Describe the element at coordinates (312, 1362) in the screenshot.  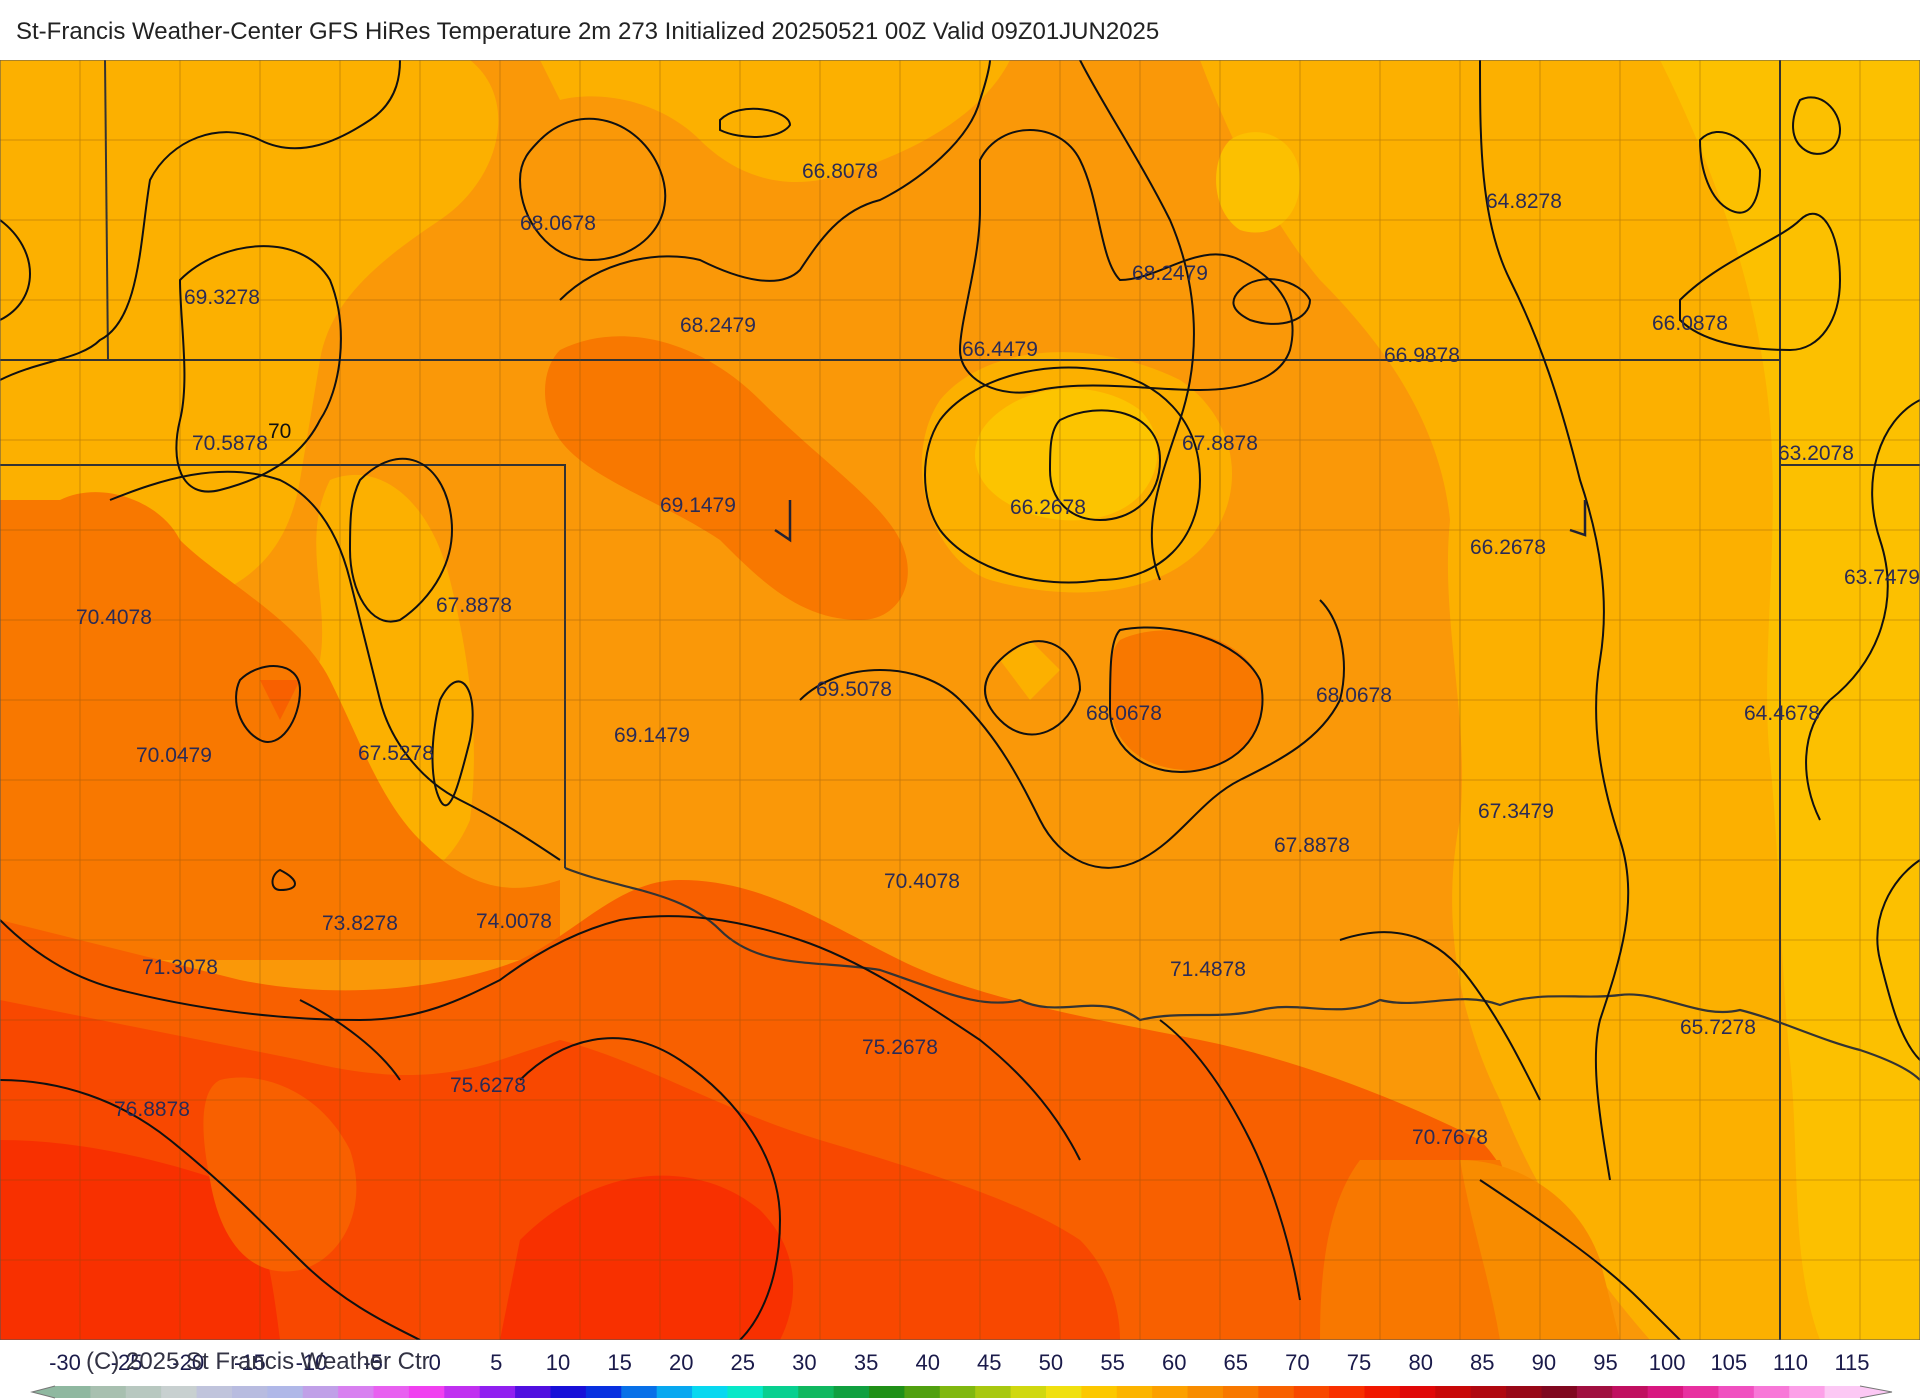
I see `colorbar-tick-label: -10` at that location.